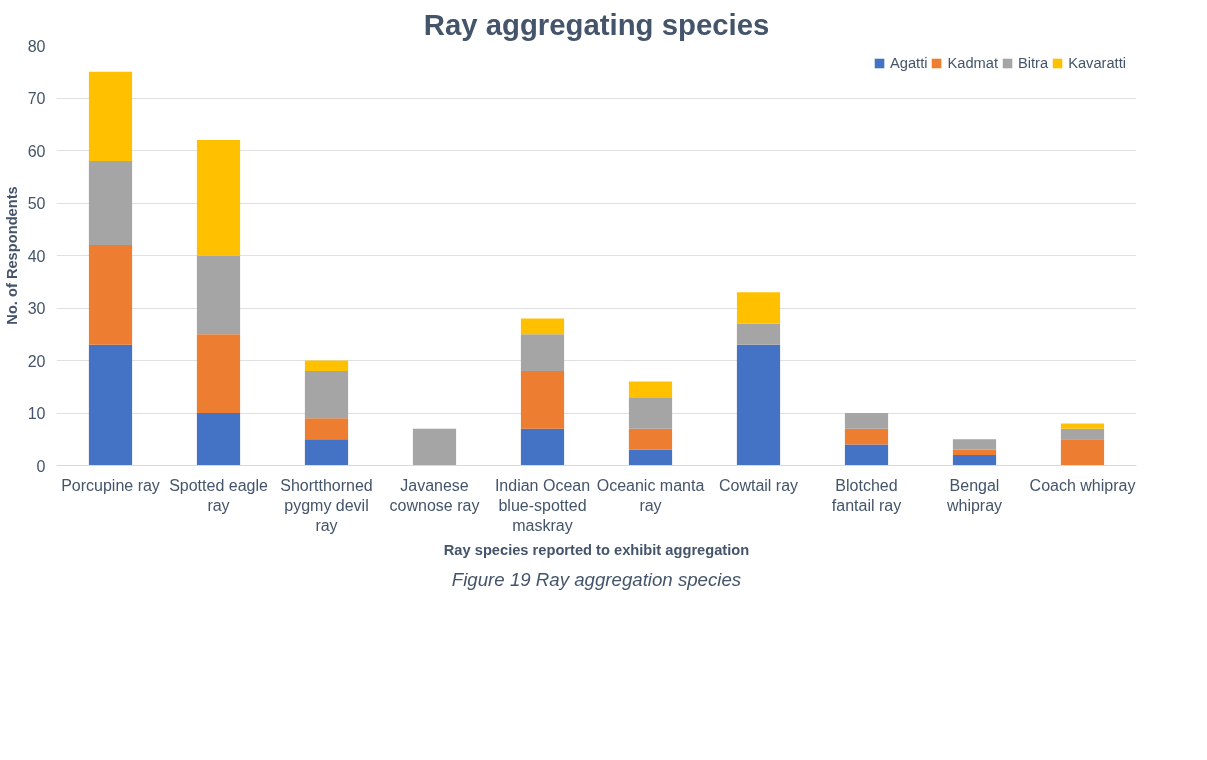  What do you see at coordinates (974, 495) in the screenshot?
I see `x-tick-label: Bengal whipray` at bounding box center [974, 495].